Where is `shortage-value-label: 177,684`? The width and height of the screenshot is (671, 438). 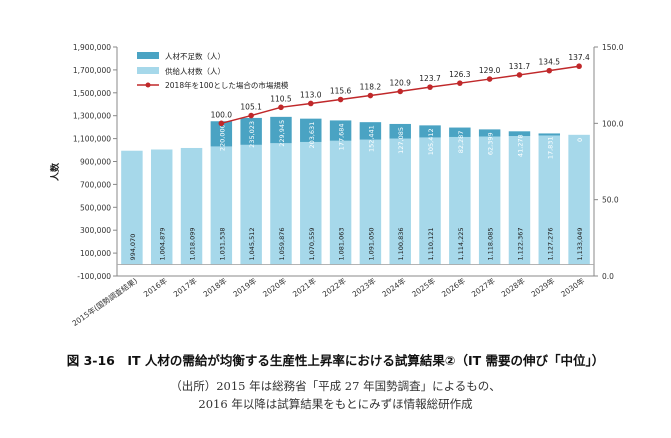 shortage-value-label: 177,684 is located at coordinates (342, 136).